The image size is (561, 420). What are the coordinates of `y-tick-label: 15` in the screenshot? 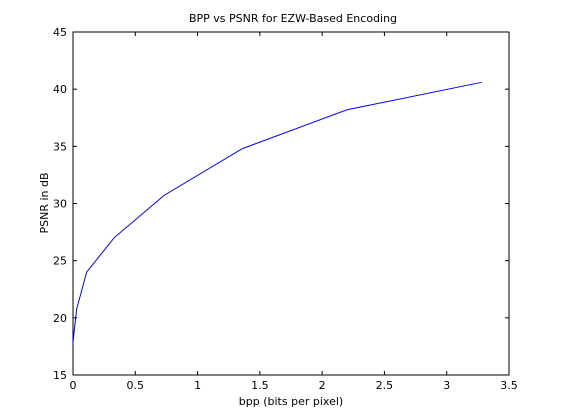 It's located at (60, 375).